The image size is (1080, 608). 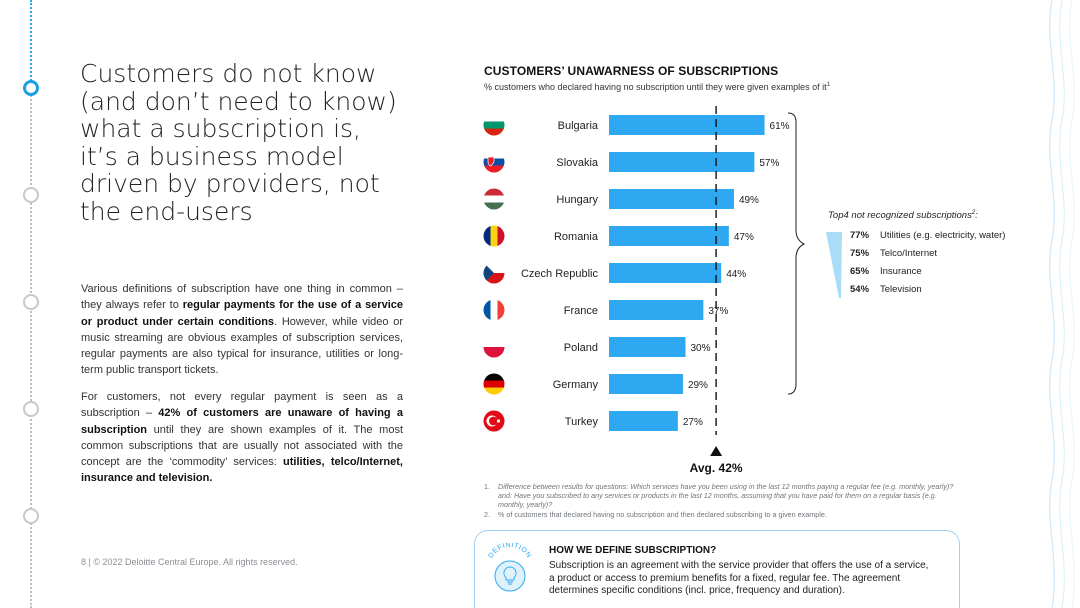 What do you see at coordinates (494, 384) in the screenshot?
I see `flag-germany-icon` at bounding box center [494, 384].